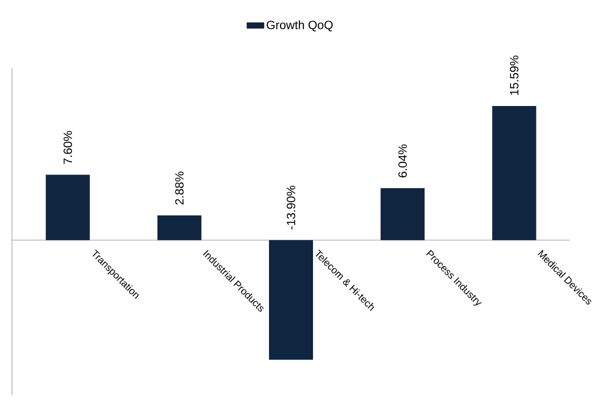 This screenshot has height=407, width=611. What do you see at coordinates (514, 75) in the screenshot?
I see `data-label: 15.59%` at bounding box center [514, 75].